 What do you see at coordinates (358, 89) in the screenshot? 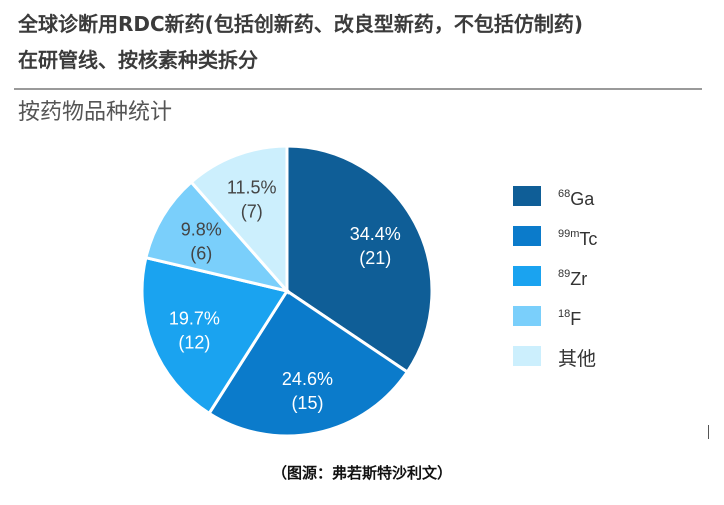
I see `title-divider` at bounding box center [358, 89].